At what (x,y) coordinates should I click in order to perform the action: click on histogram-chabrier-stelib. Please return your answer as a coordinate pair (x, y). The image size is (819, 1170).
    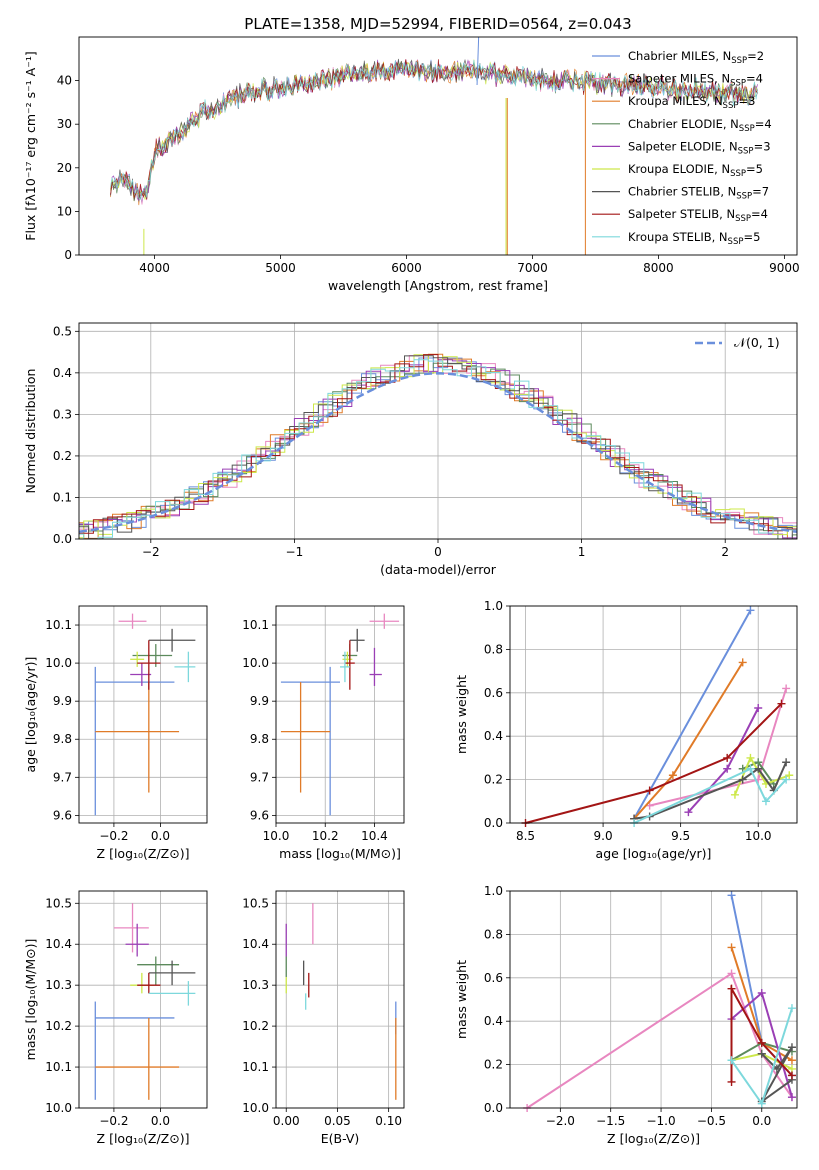
    Looking at the image, I should click on (438, 447).